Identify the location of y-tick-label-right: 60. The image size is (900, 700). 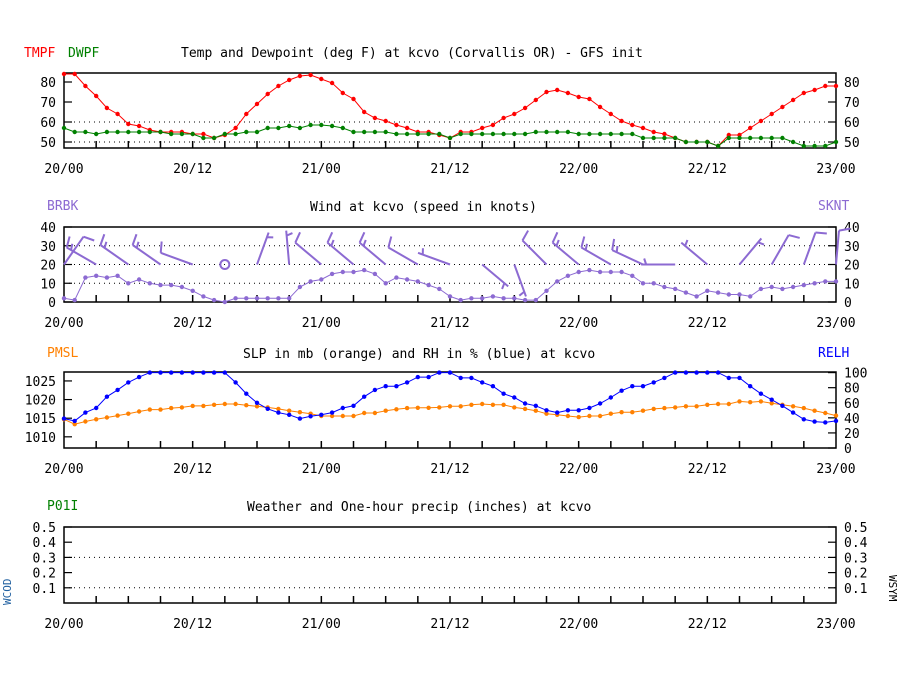
(852, 404).